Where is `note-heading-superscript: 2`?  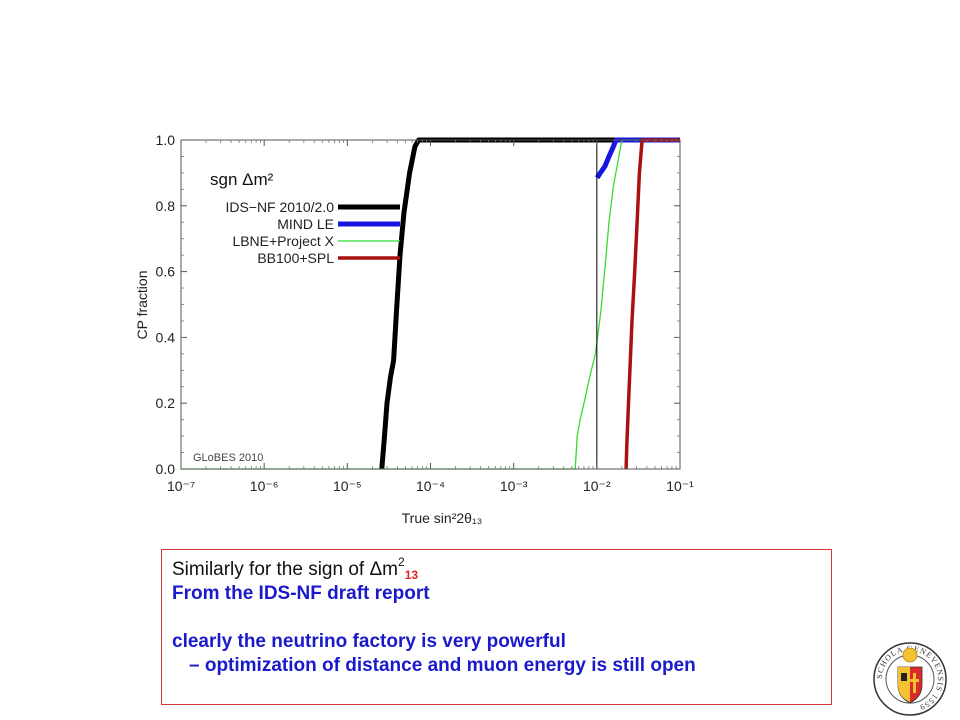
note-heading-superscript: 2 is located at coordinates (401, 562).